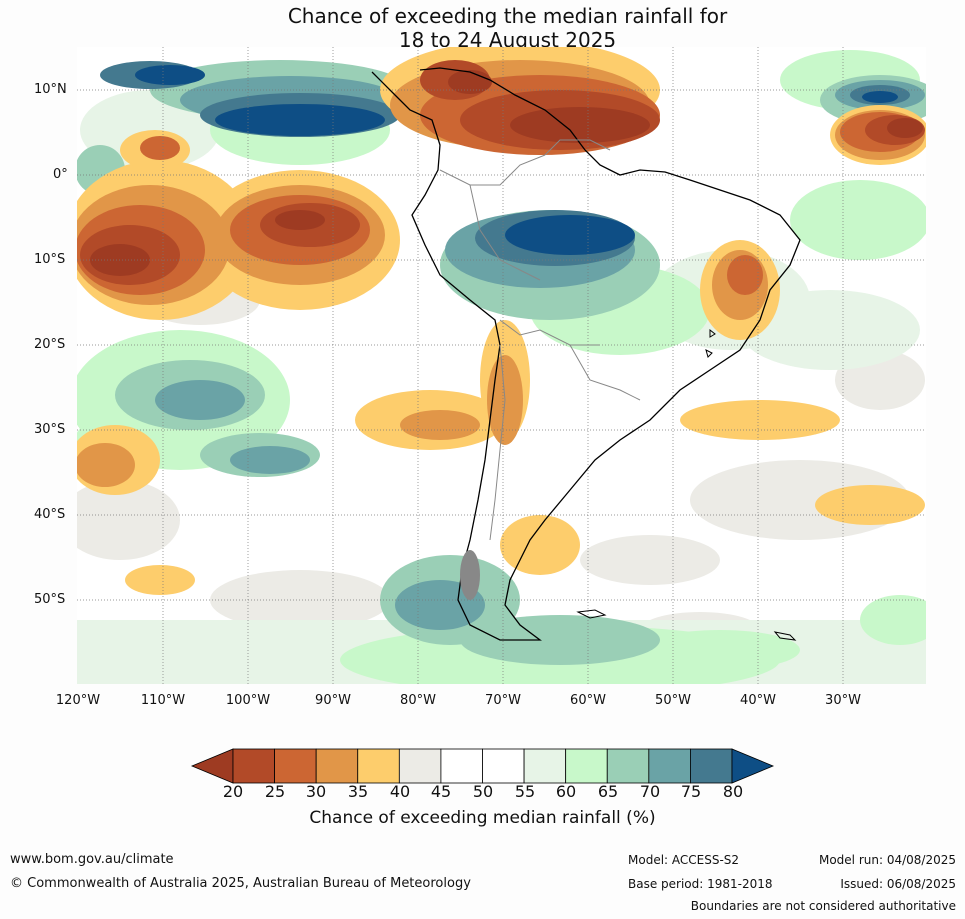 The height and width of the screenshot is (919, 965). Describe the element at coordinates (503, 700) in the screenshot. I see `lon-label-70w: 70°W` at that location.